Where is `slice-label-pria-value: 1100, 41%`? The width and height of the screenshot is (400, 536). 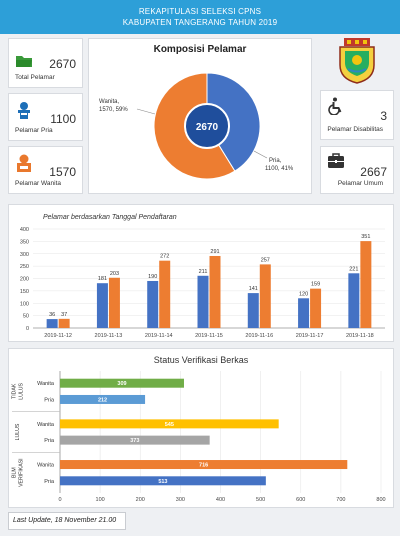 slice-label-pria-value: 1100, 41% is located at coordinates (279, 169).